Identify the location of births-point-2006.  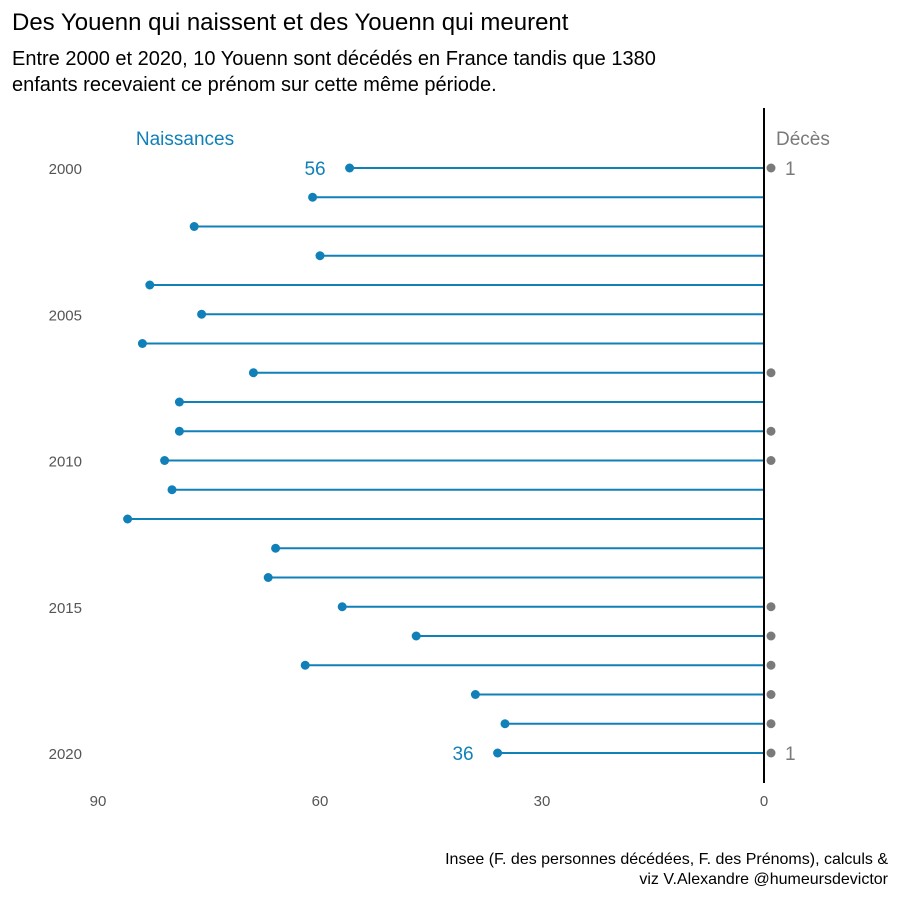
(142, 343).